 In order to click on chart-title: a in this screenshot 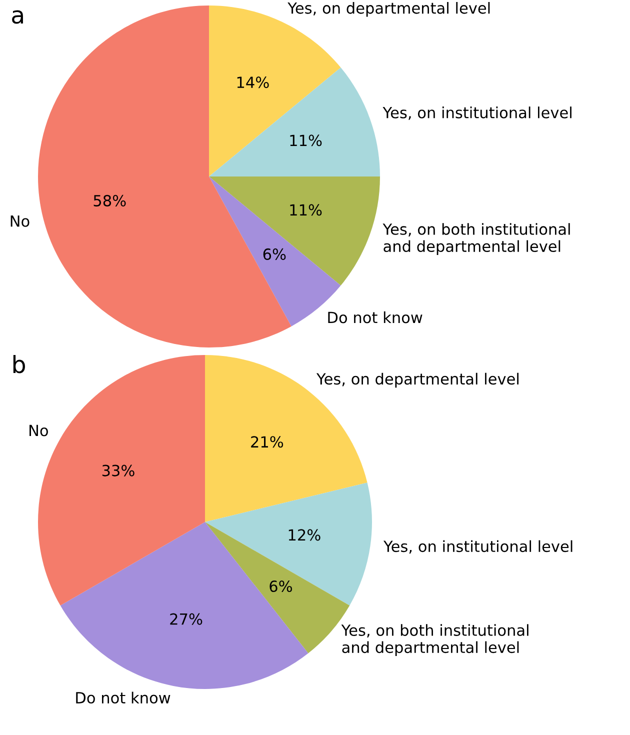, I will do `click(17, 17)`.